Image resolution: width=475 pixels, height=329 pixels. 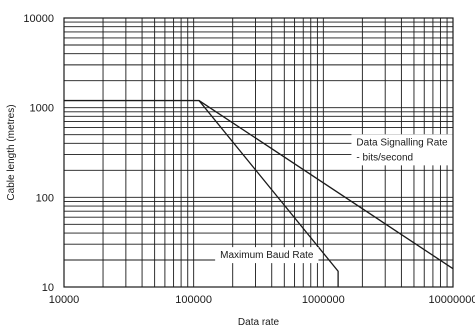 What do you see at coordinates (11, 152) in the screenshot?
I see `y-axis-label: Cable length (metres)` at bounding box center [11, 152].